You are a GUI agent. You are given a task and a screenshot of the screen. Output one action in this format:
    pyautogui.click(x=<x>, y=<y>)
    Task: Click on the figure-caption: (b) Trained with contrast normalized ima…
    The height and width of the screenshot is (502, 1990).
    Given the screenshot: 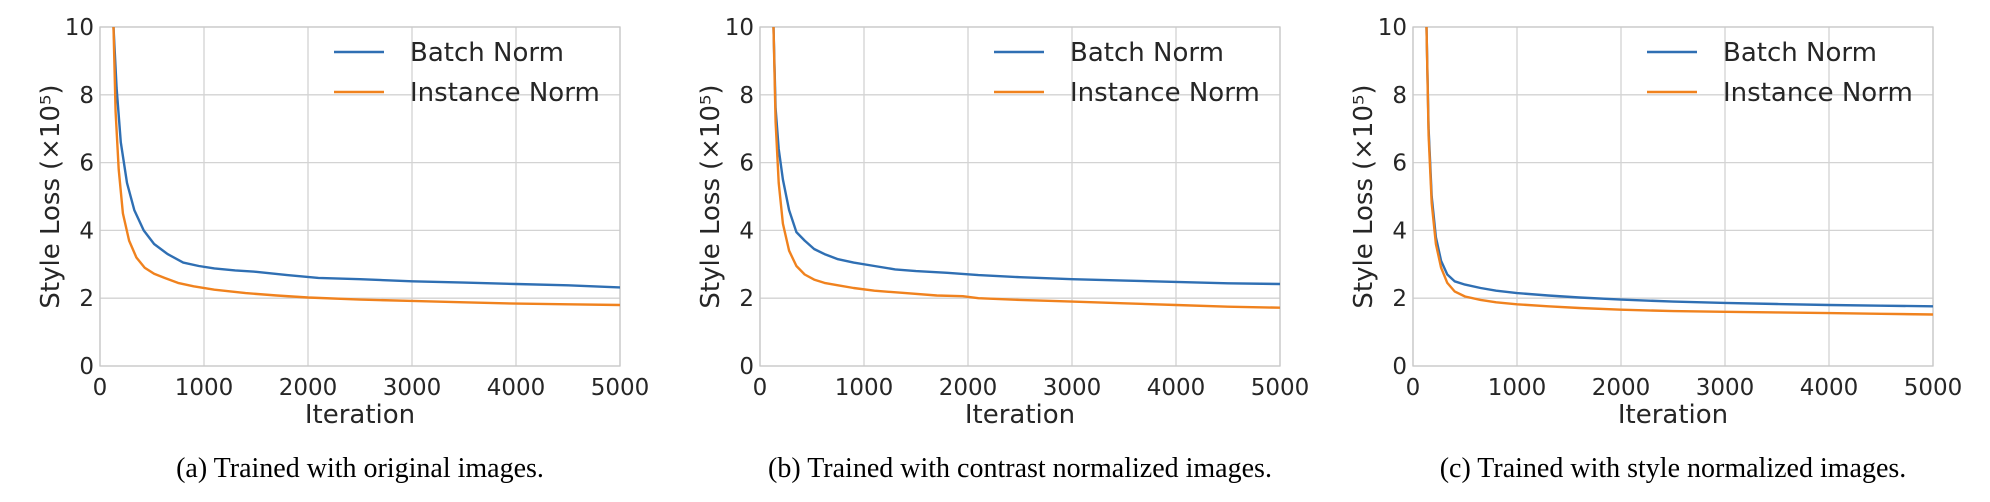 What is the action you would take?
    pyautogui.click(x=1020, y=468)
    